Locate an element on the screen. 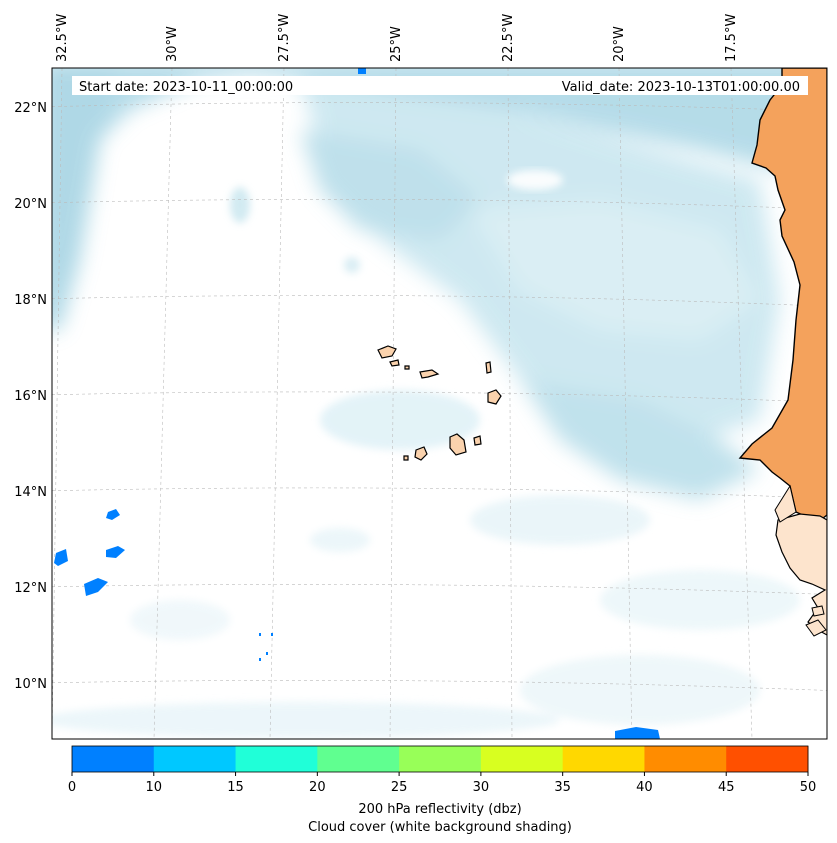  lat-label: 22°N is located at coordinates (30, 108).